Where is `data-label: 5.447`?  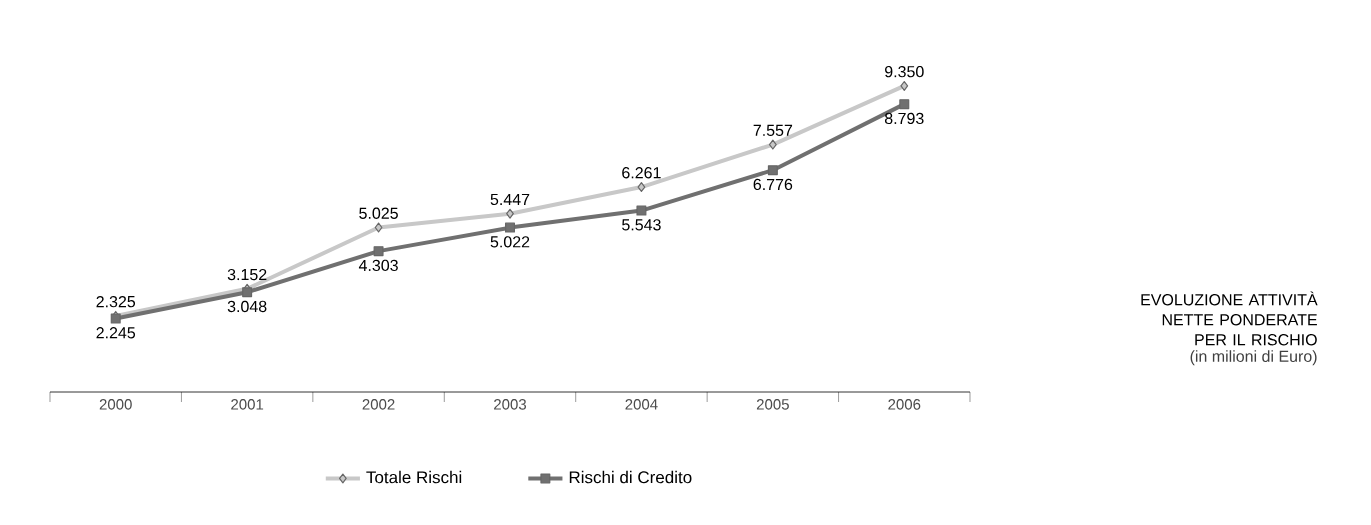
data-label: 5.447 is located at coordinates (510, 199).